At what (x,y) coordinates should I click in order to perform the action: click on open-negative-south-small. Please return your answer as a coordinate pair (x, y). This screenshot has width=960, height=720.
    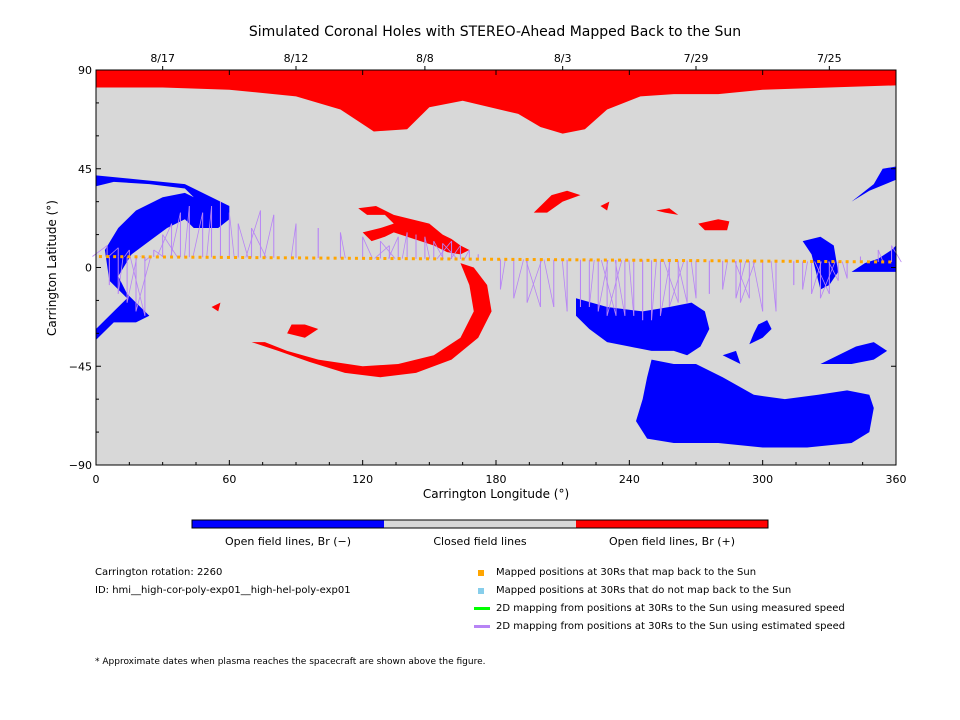
    Looking at the image, I should click on (731, 357).